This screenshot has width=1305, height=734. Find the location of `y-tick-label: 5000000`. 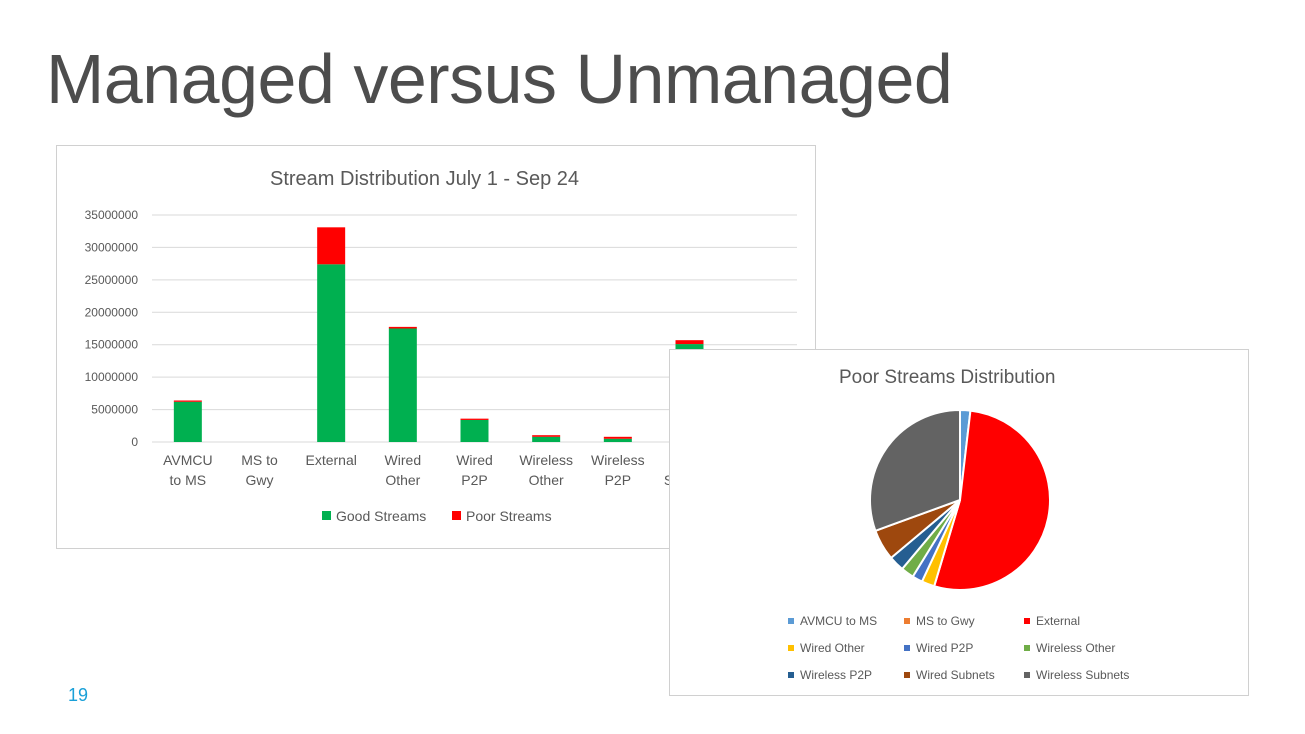

y-tick-label: 5000000 is located at coordinates (114, 410).